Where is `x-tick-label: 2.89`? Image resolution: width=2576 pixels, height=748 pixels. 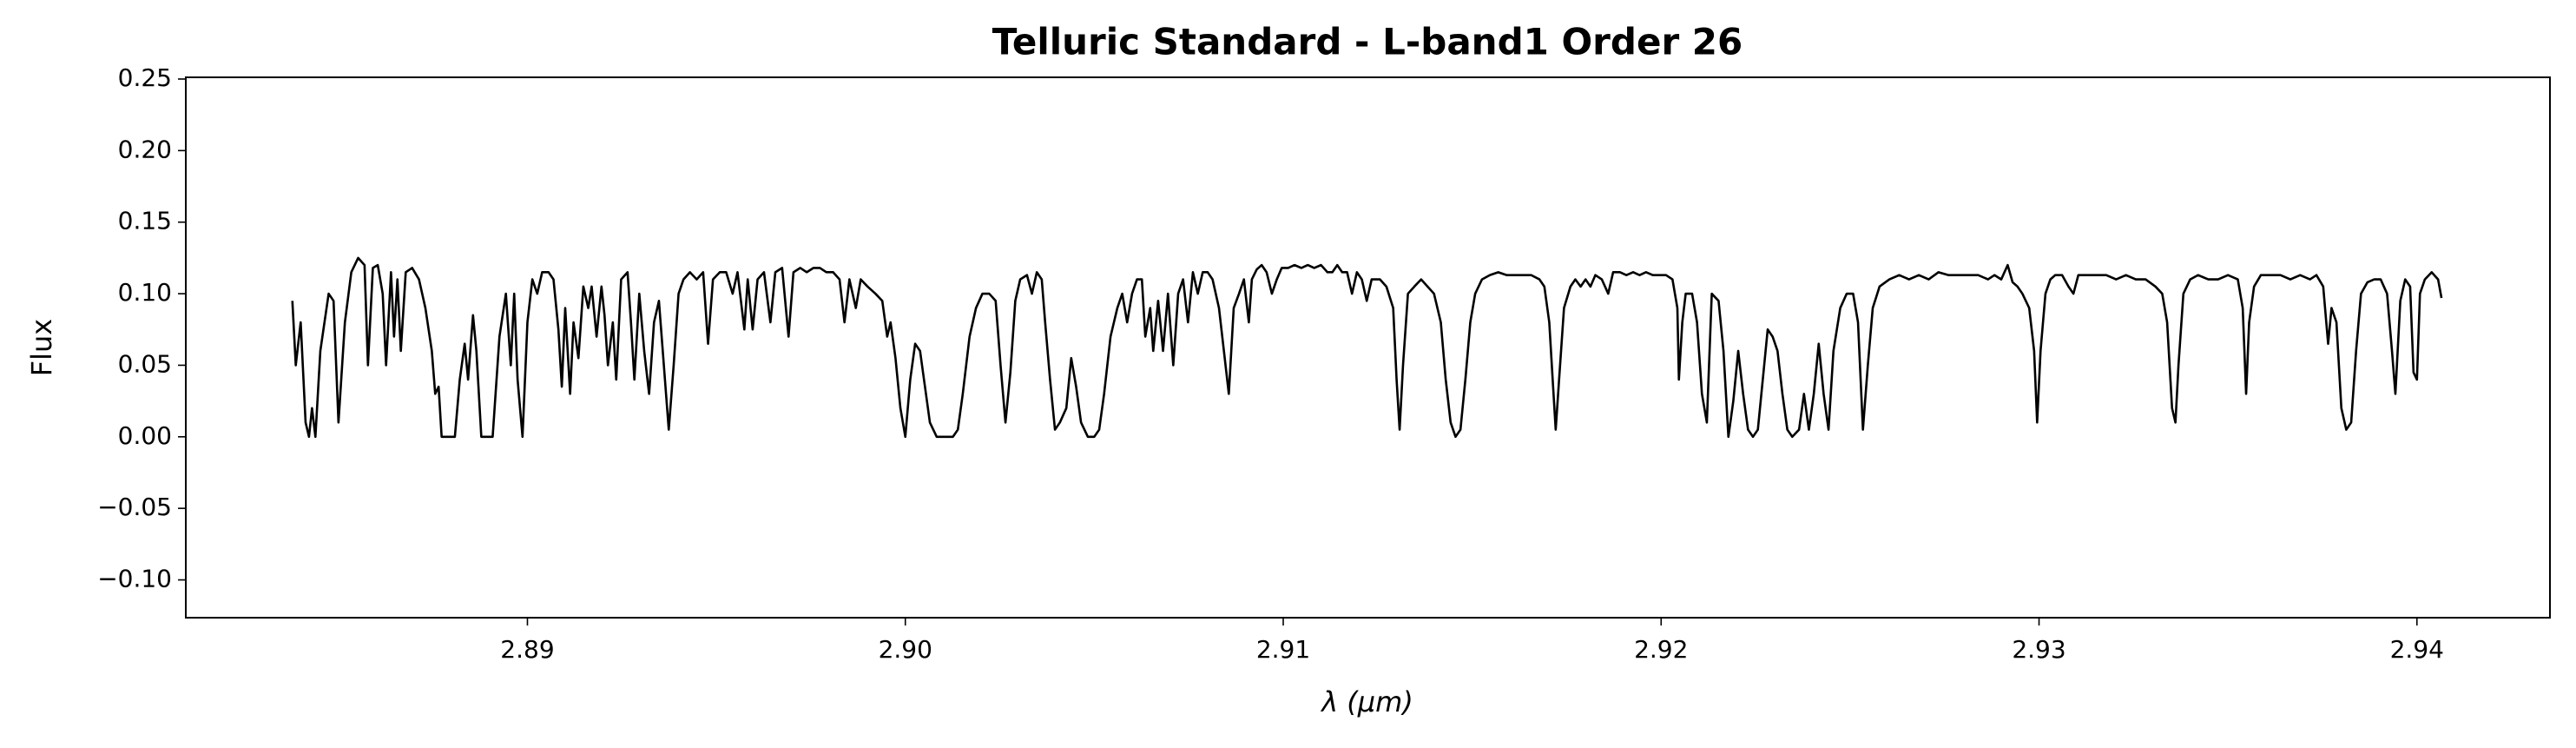 x-tick-label: 2.89 is located at coordinates (527, 649).